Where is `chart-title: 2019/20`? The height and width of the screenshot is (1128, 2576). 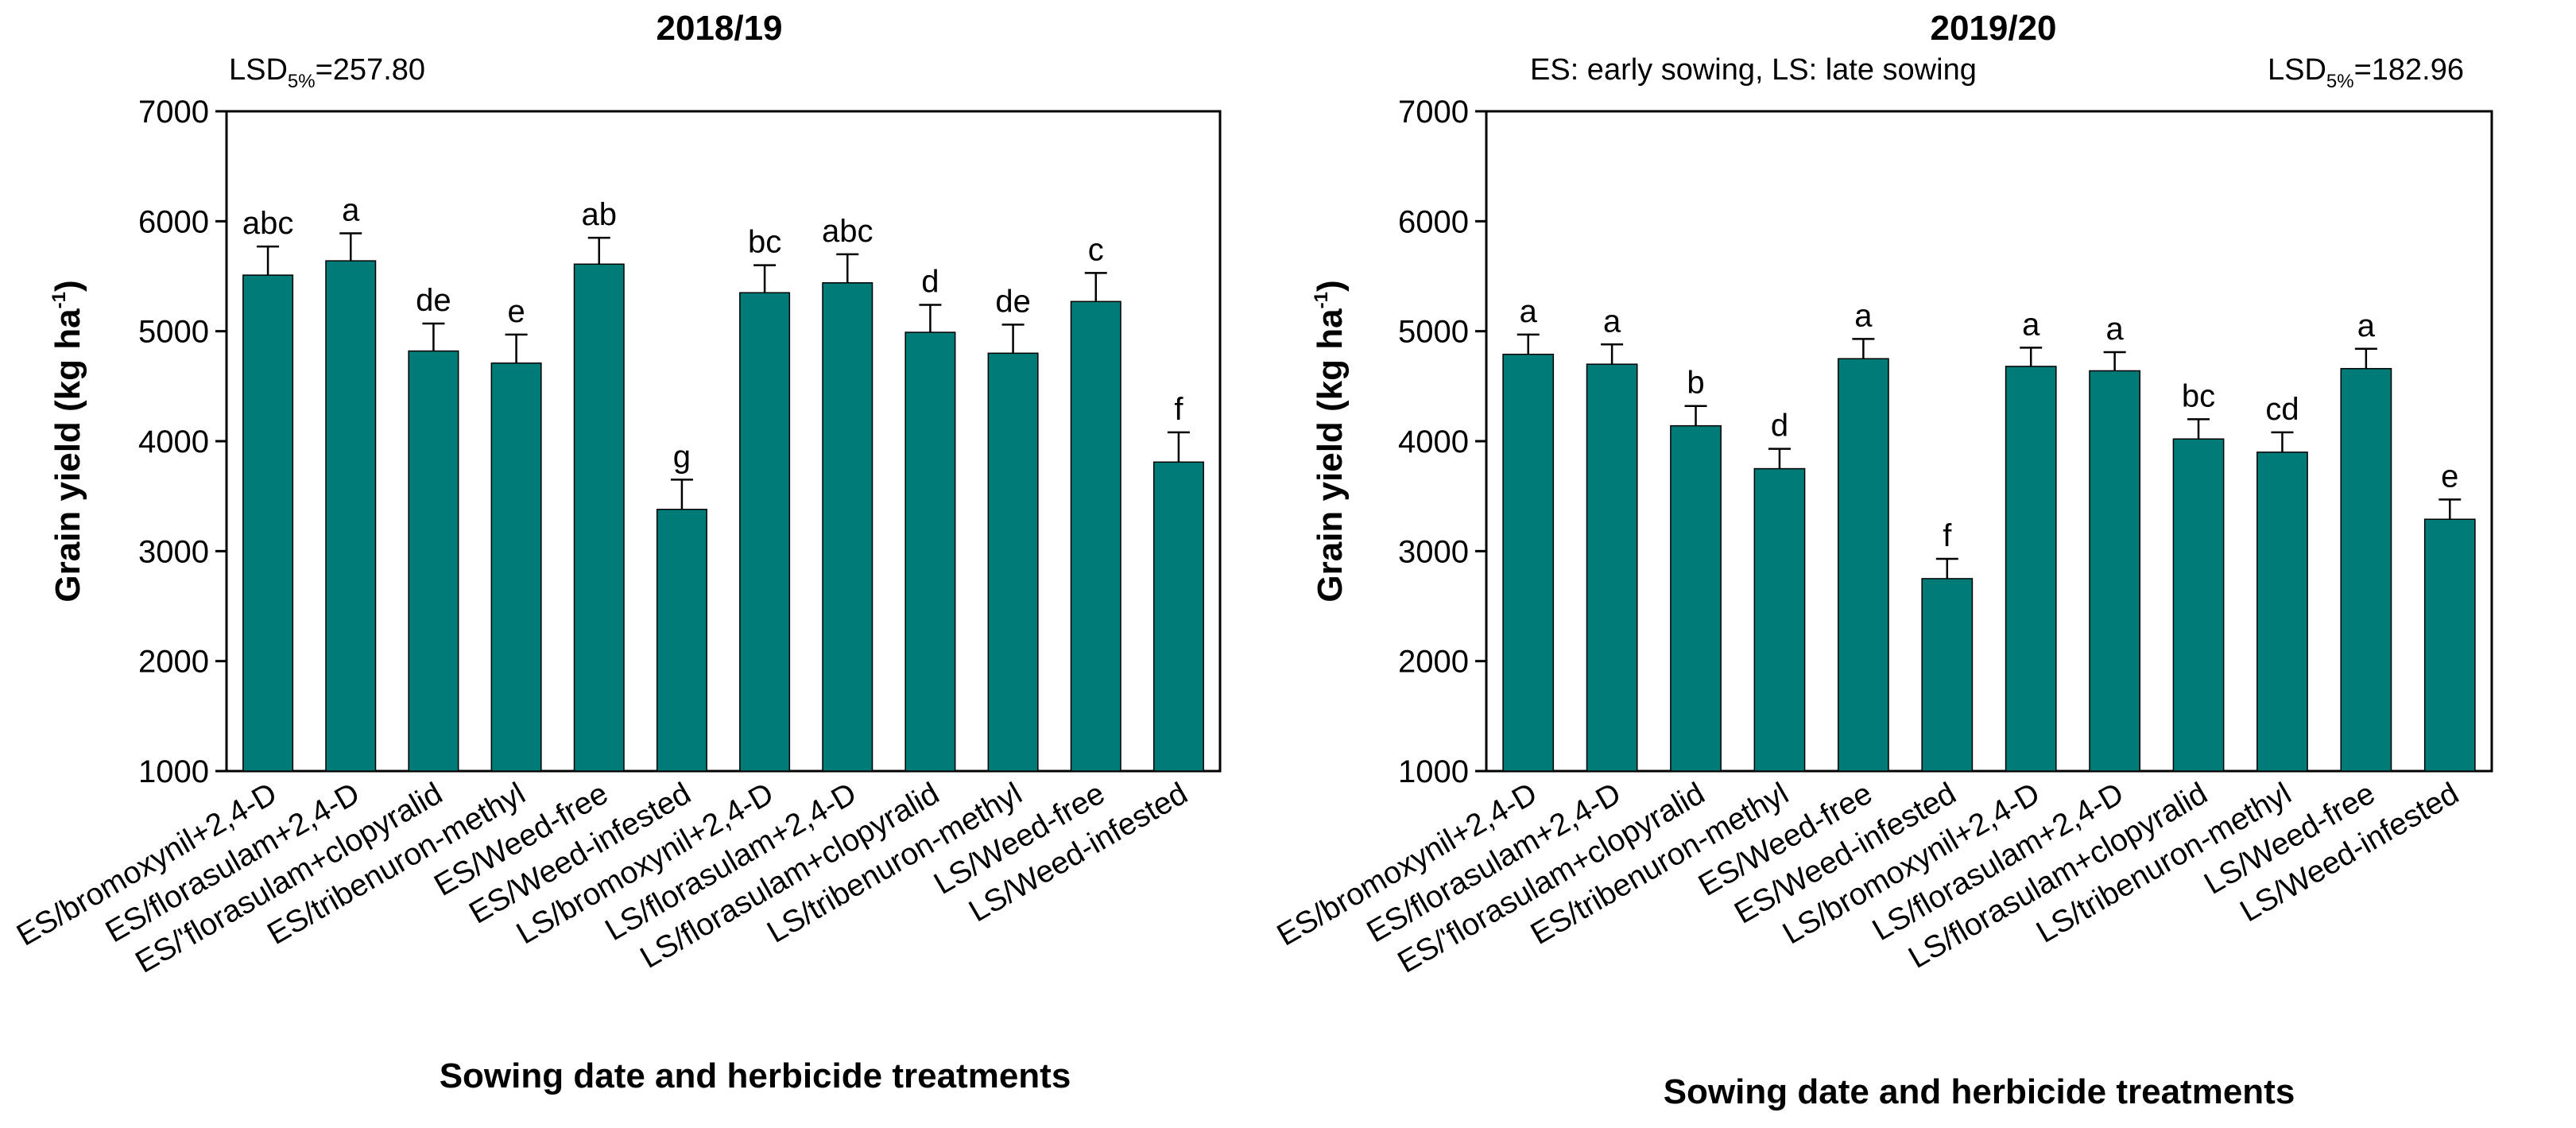
chart-title: 2019/20 is located at coordinates (1993, 28).